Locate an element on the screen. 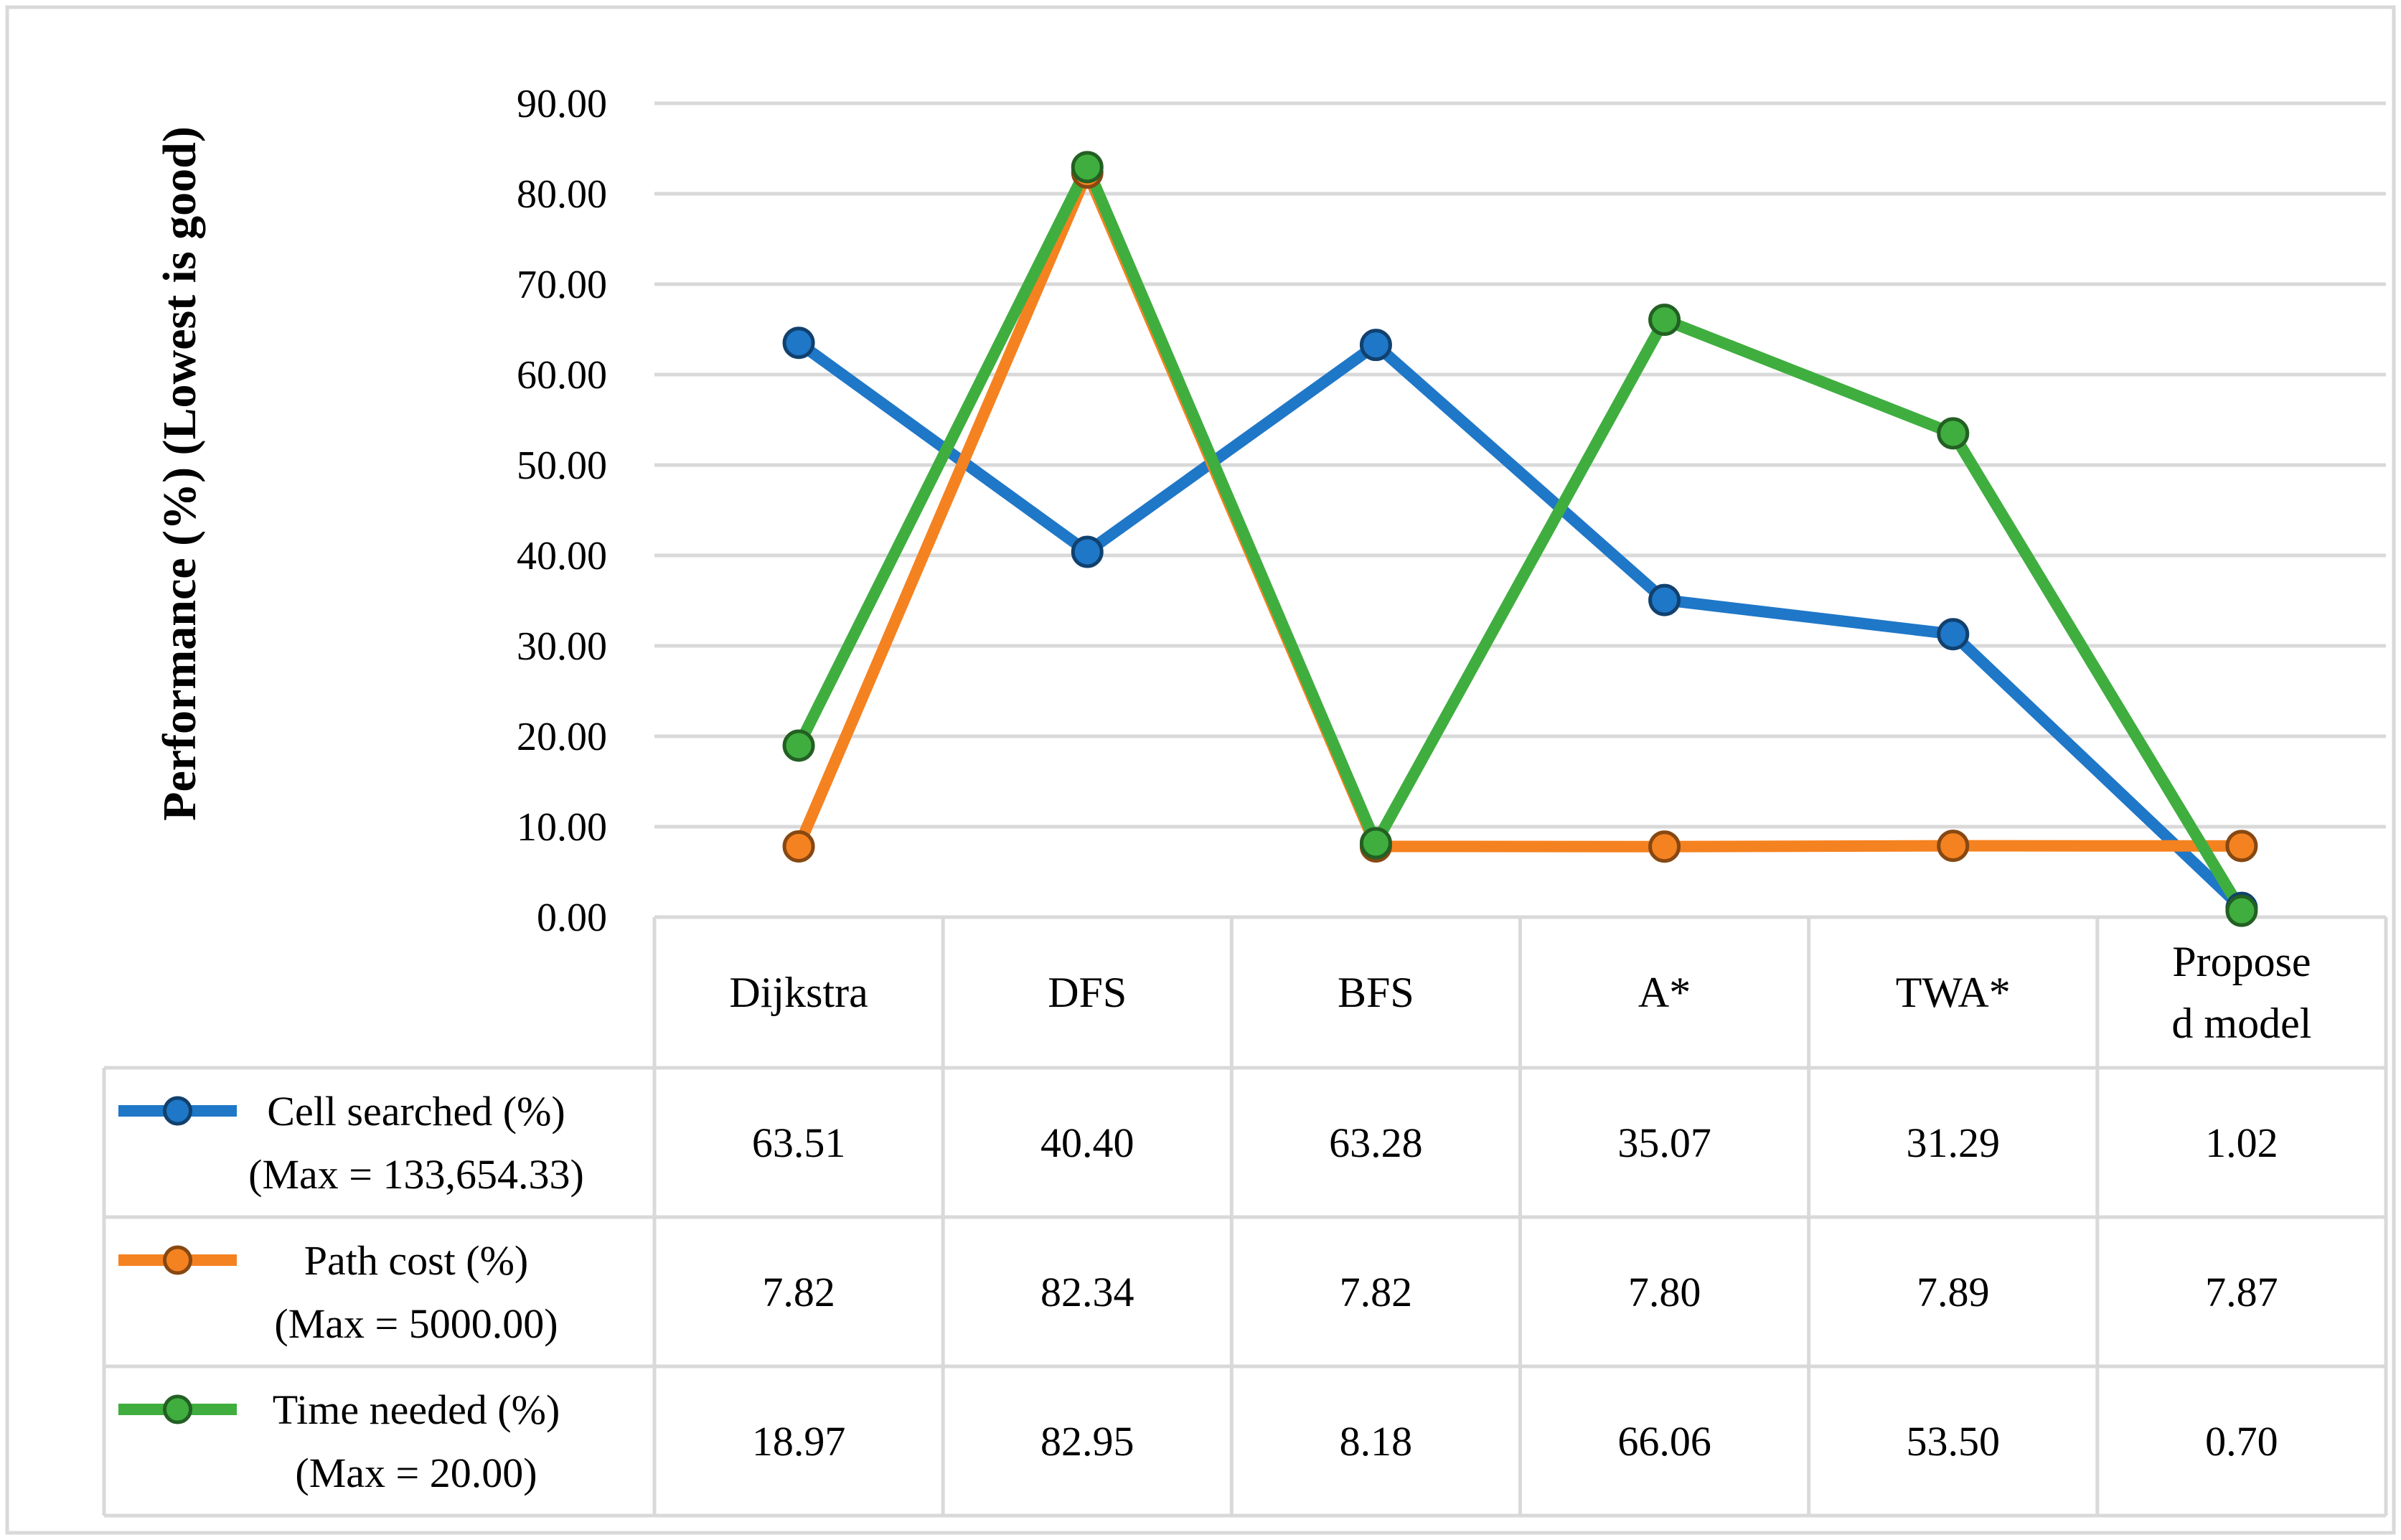 The height and width of the screenshot is (1540, 2401). y-tick-label: 90.00 is located at coordinates (562, 104).